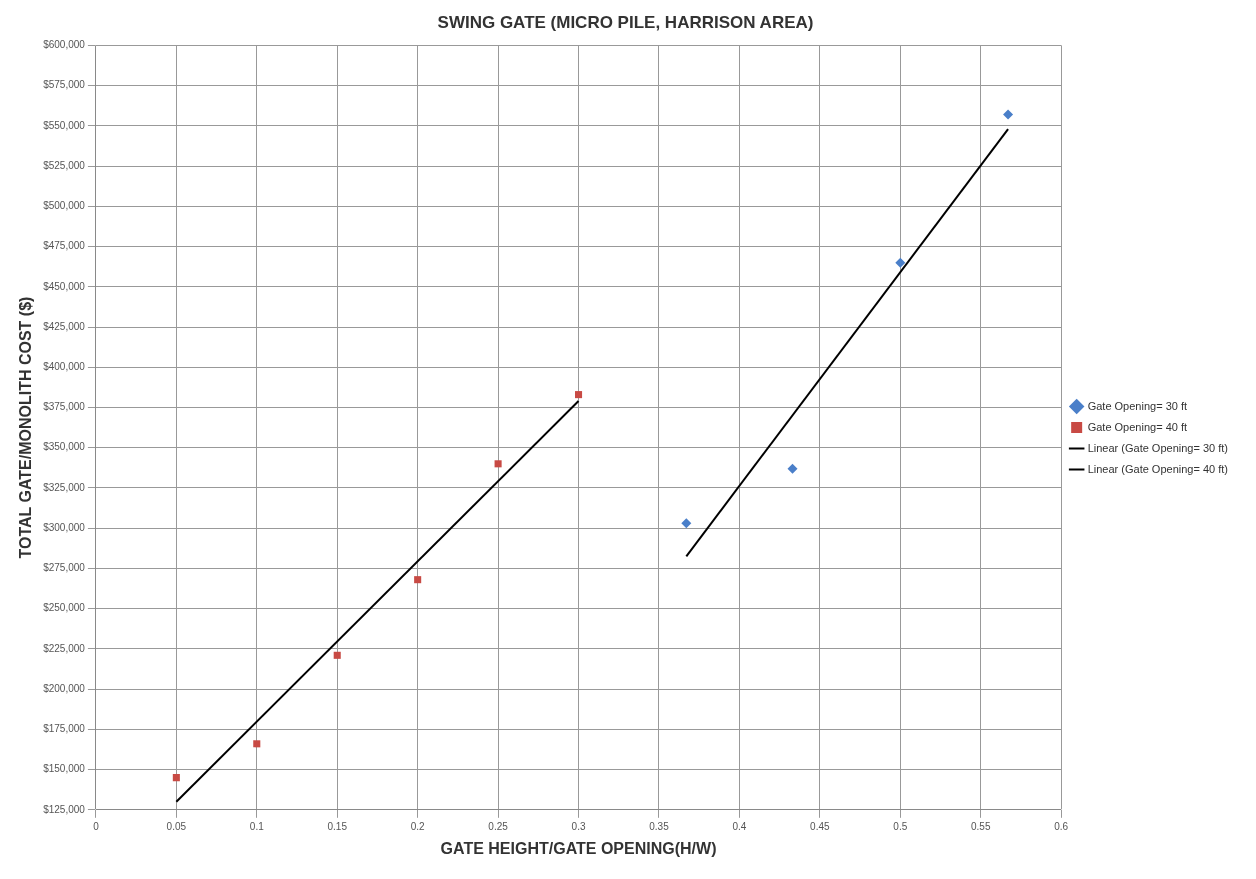  Describe the element at coordinates (64, 206) in the screenshot. I see `y-tick-label: $500,000` at that location.